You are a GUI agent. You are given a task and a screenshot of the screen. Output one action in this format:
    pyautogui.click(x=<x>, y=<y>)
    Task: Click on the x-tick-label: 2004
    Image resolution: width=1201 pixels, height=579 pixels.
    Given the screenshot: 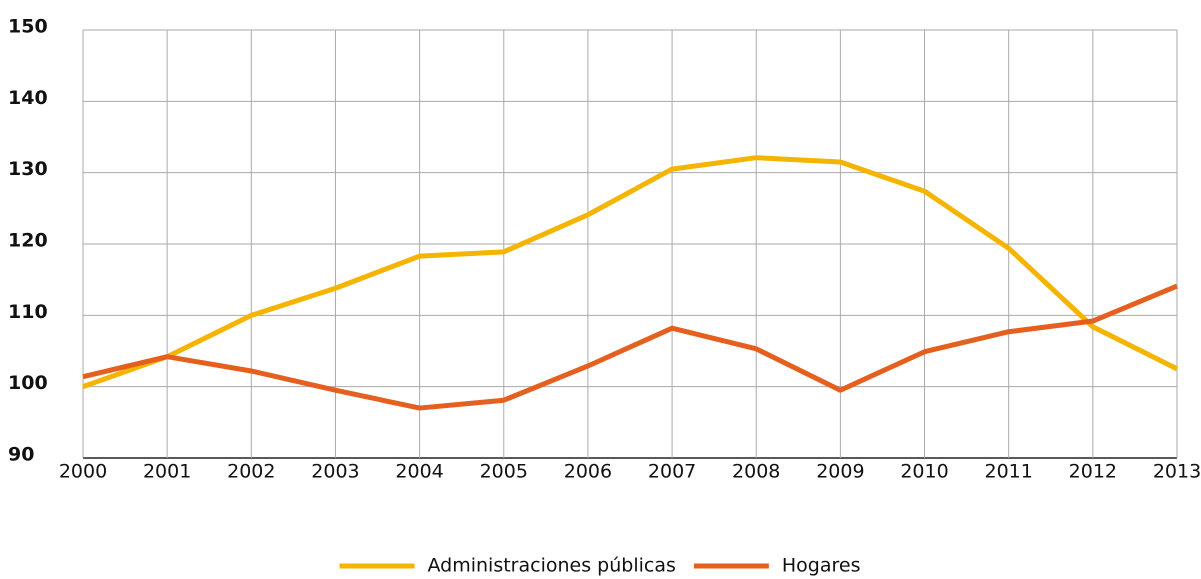 What is the action you would take?
    pyautogui.click(x=419, y=472)
    